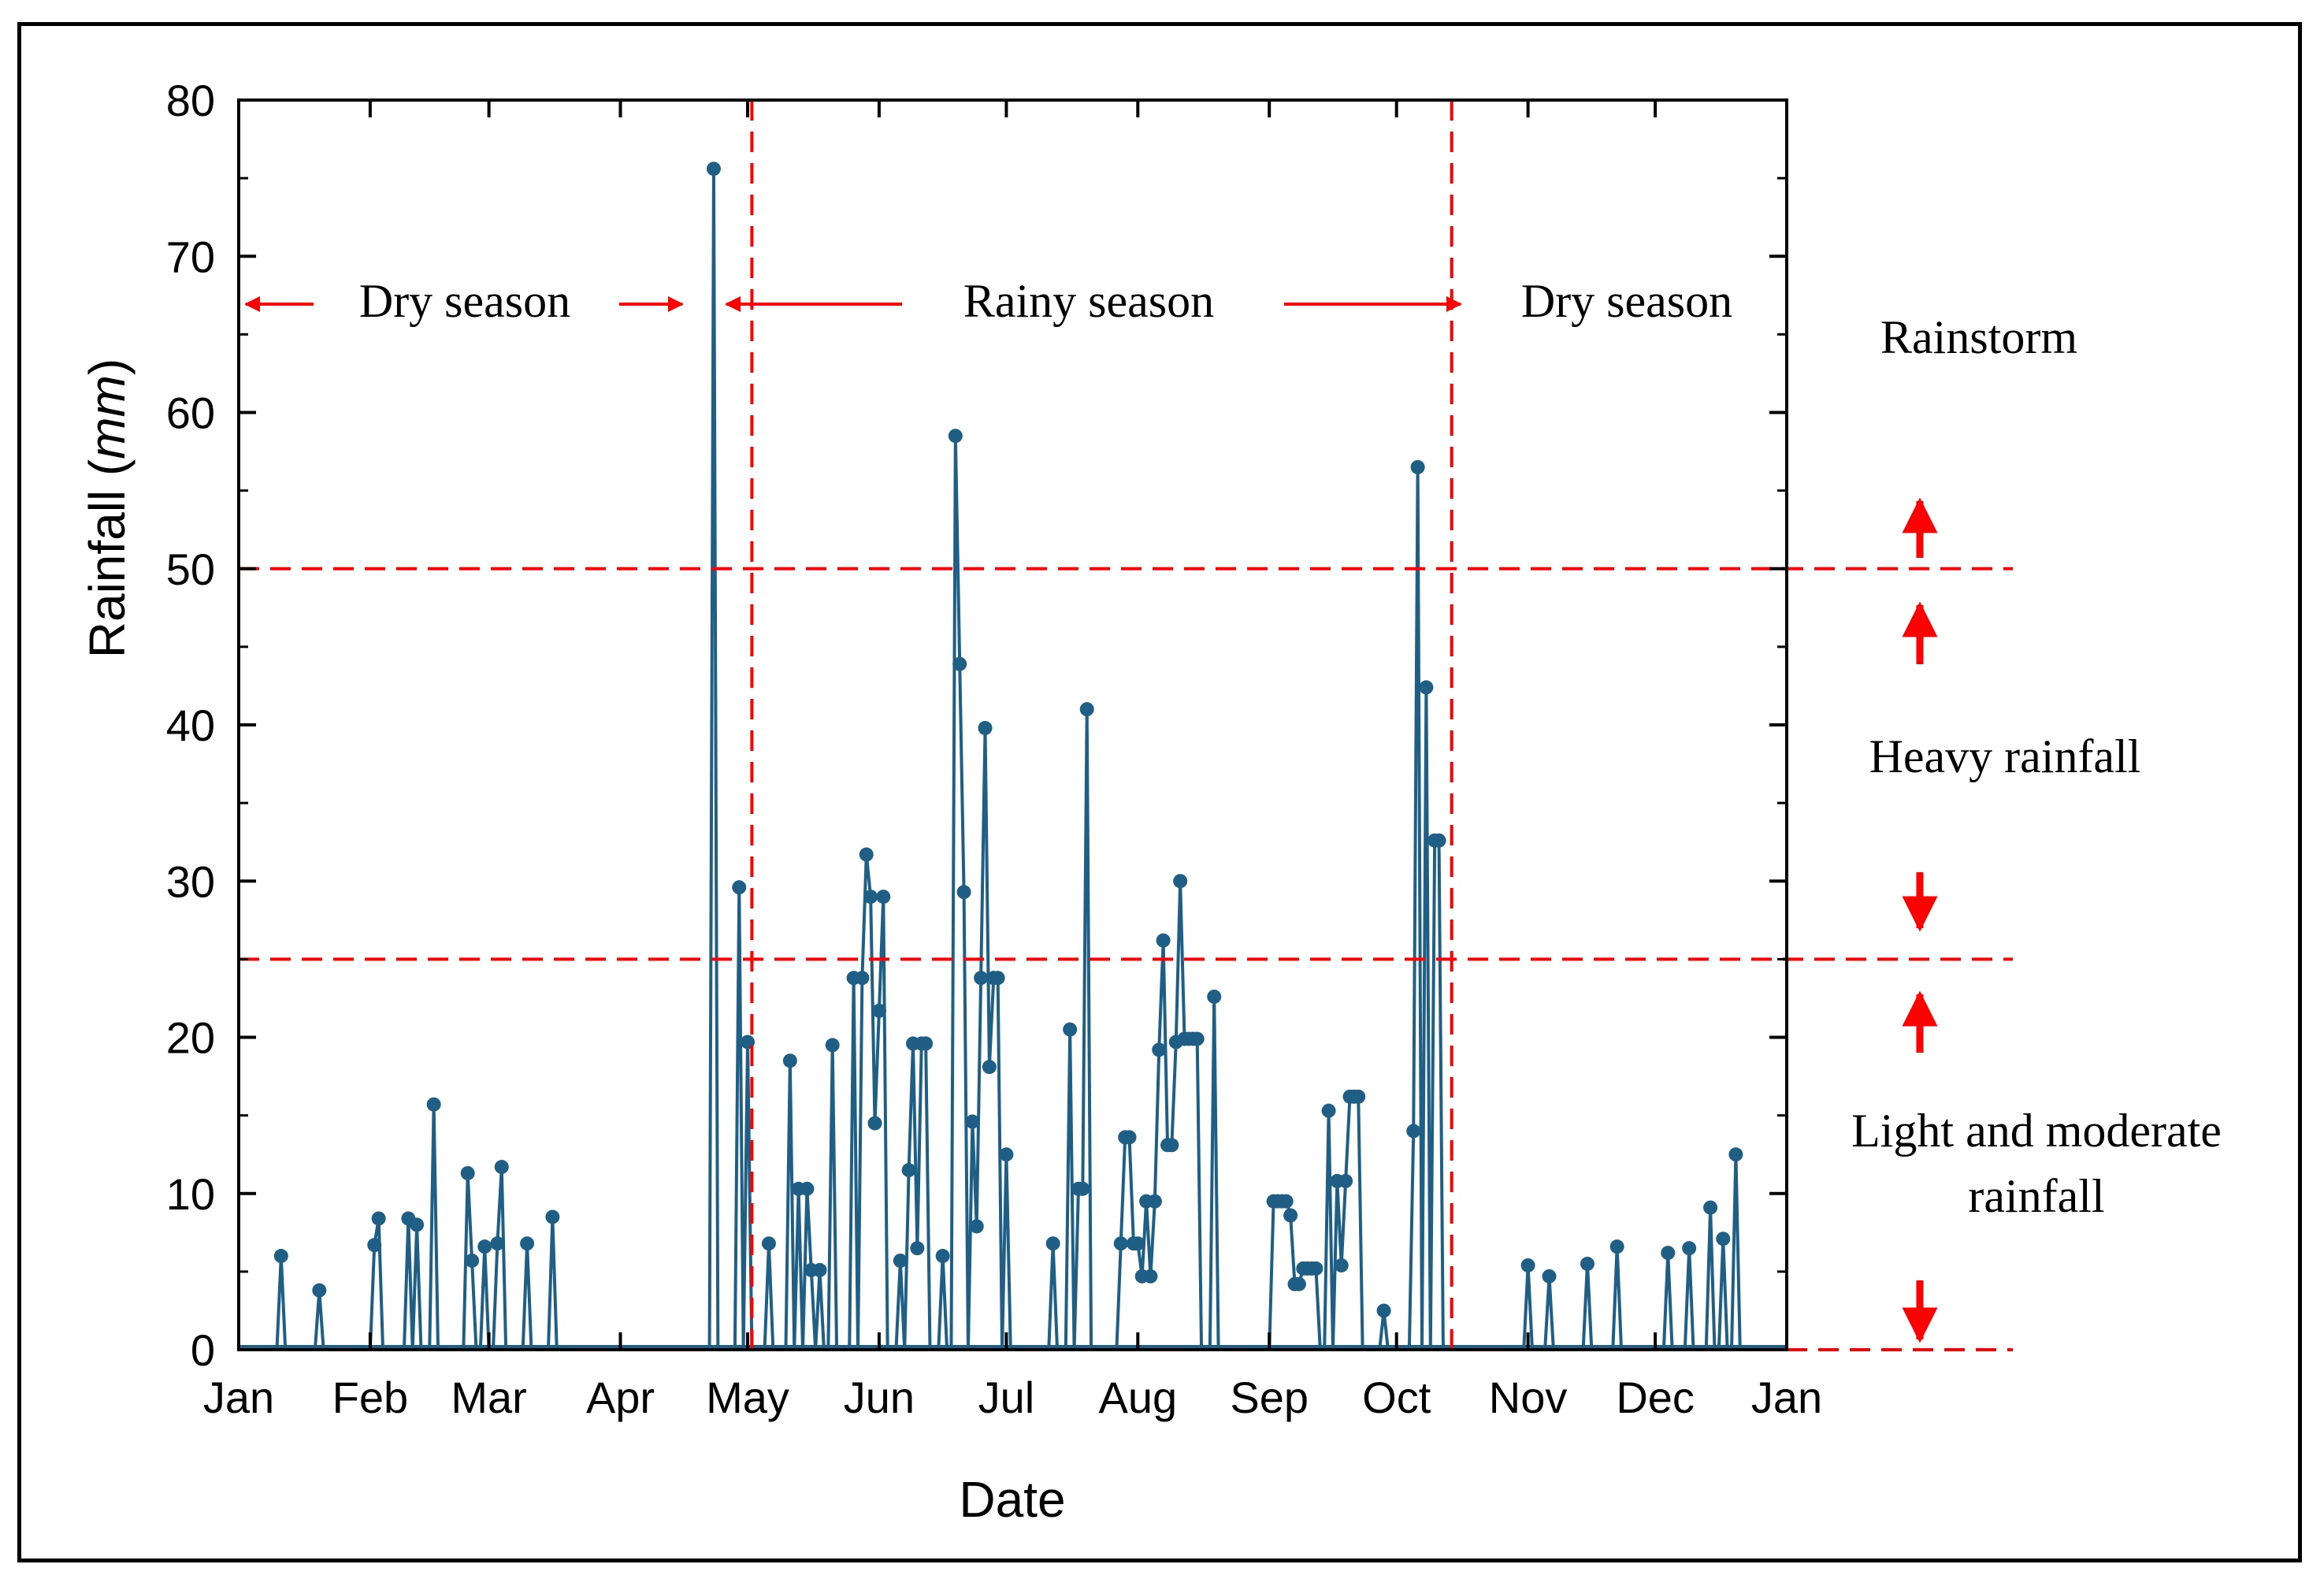 The width and height of the screenshot is (2324, 1579). Describe the element at coordinates (1269, 1397) in the screenshot. I see `x-tick-label: Sep` at that location.